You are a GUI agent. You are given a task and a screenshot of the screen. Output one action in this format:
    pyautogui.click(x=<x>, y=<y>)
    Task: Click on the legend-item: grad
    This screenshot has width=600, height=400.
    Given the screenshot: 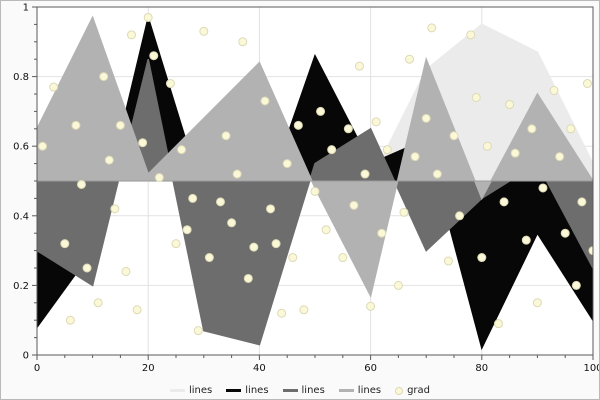 What is the action you would take?
    pyautogui.click(x=412, y=390)
    